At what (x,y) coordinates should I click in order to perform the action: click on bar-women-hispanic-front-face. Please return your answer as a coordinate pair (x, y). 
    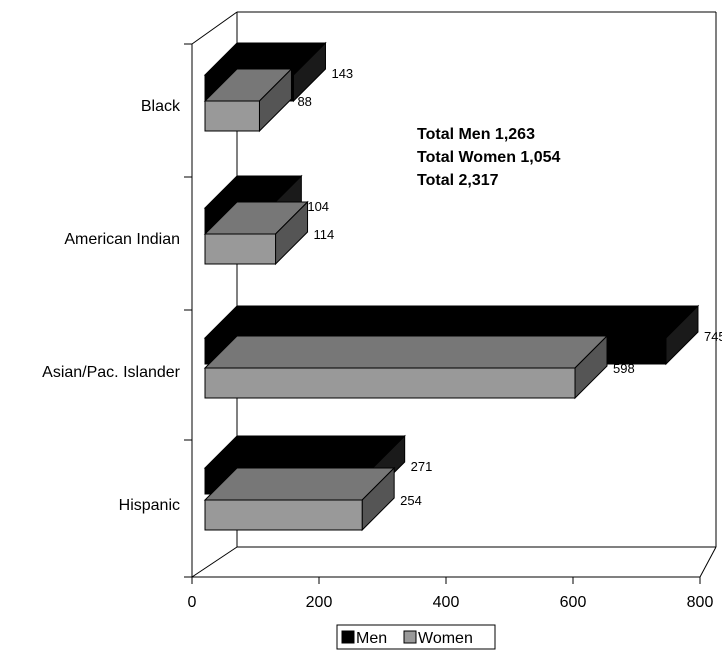
    Looking at the image, I should click on (283, 515).